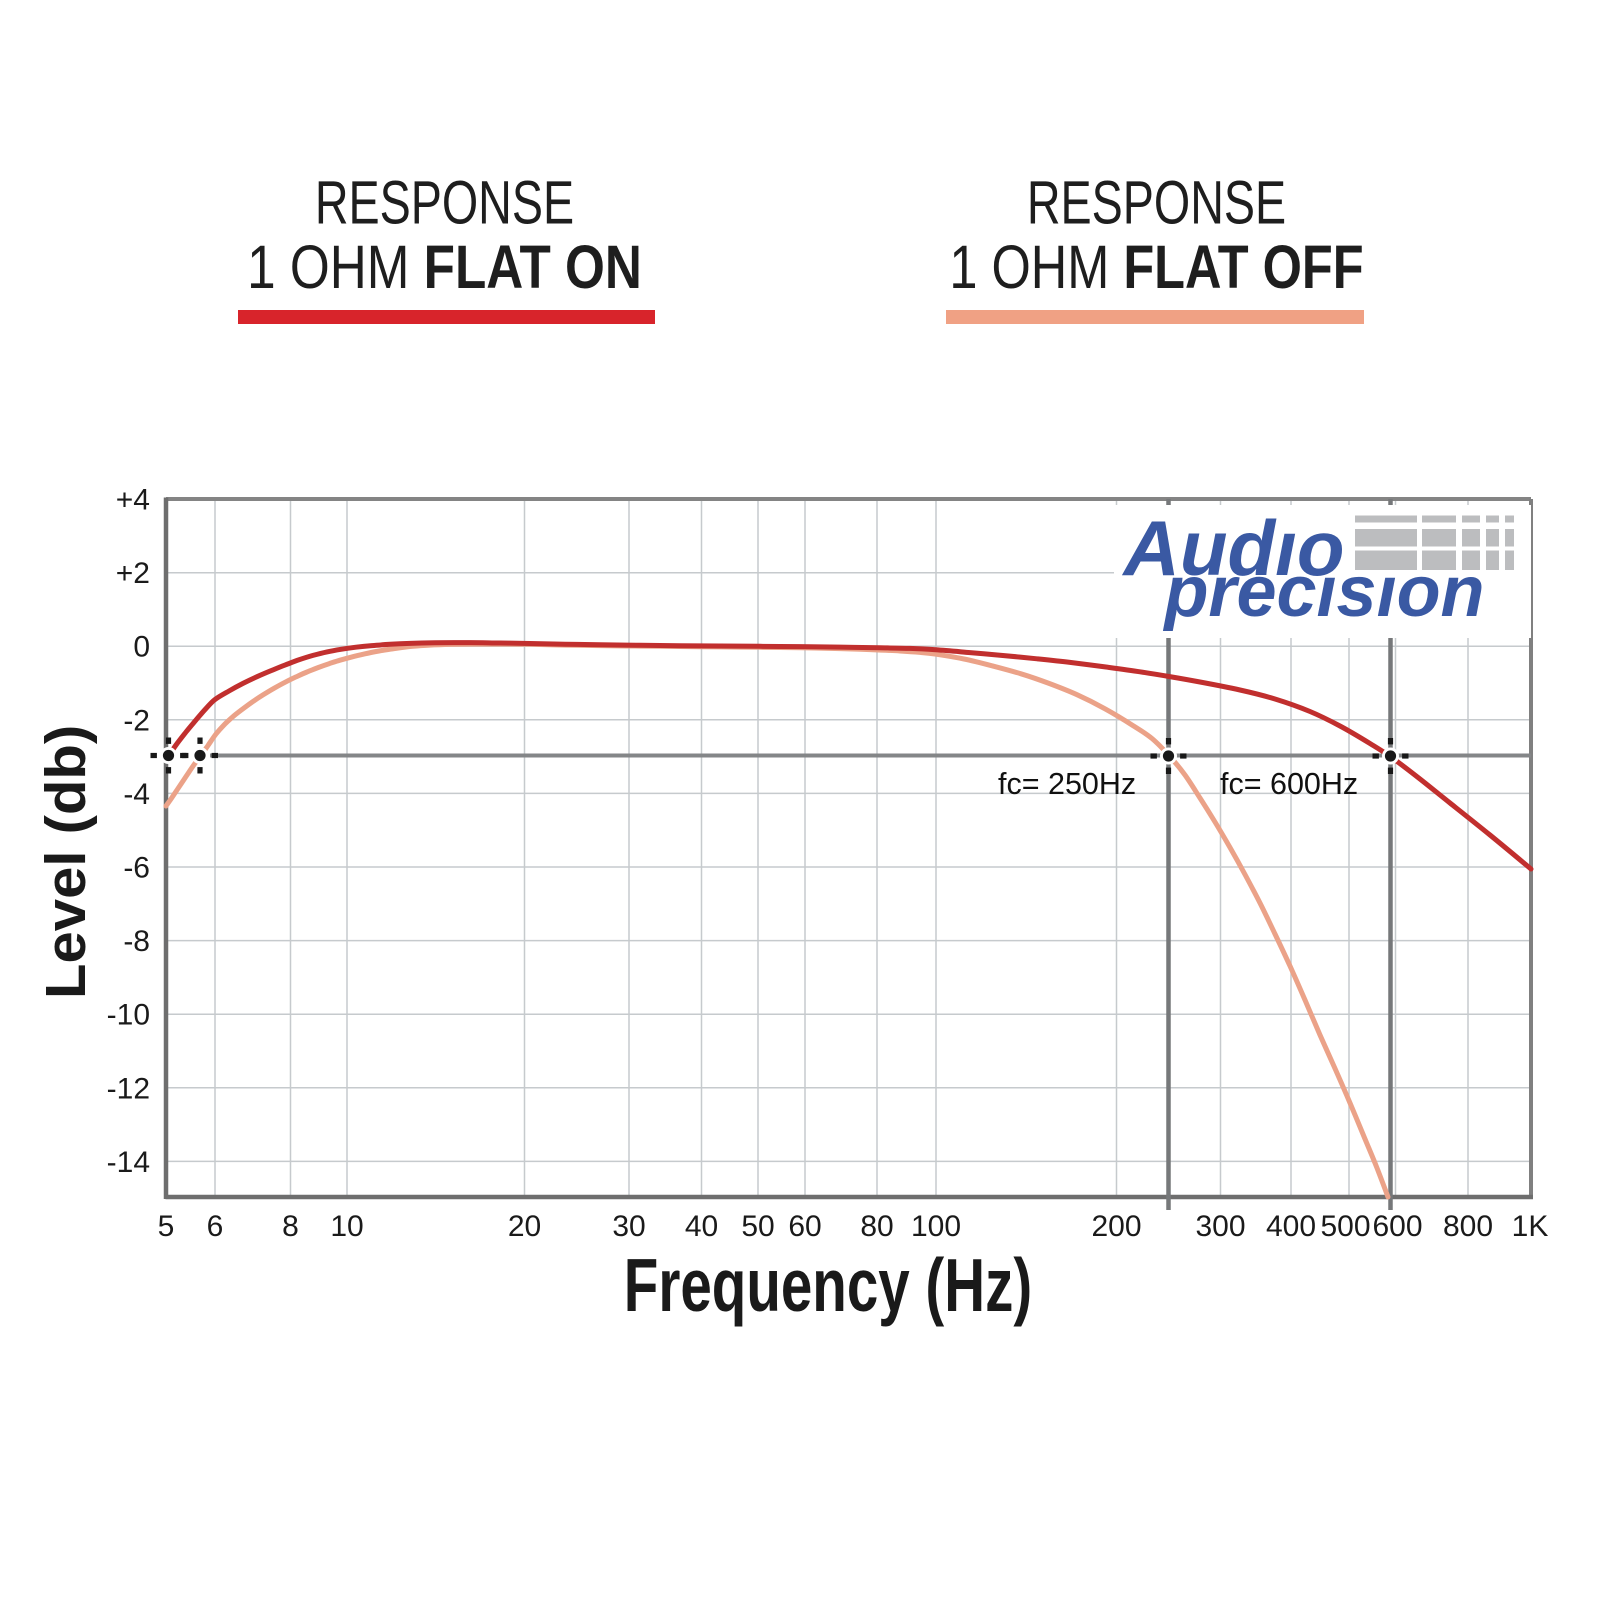 The height and width of the screenshot is (1600, 1600). What do you see at coordinates (1468, 1226) in the screenshot?
I see `svg-text: 800` at bounding box center [1468, 1226].